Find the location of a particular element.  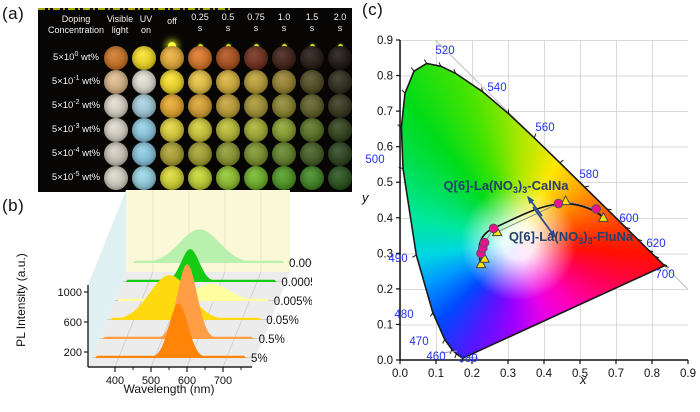

c-x-tick-label: 0.7 is located at coordinates (616, 374).